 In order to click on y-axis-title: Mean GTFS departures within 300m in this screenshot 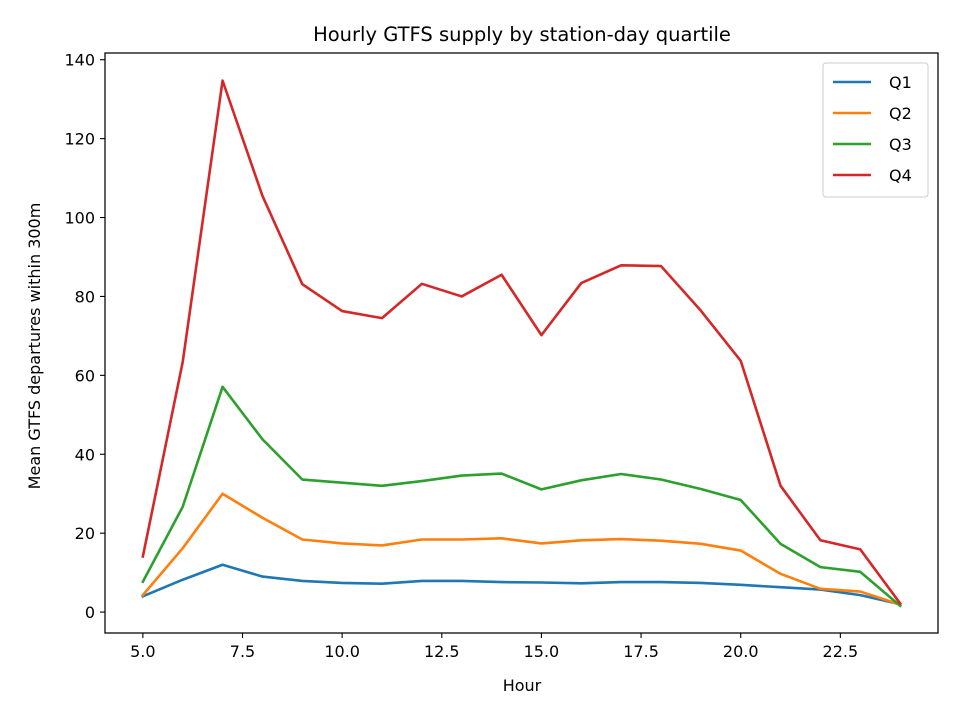, I will do `click(34, 346)`.